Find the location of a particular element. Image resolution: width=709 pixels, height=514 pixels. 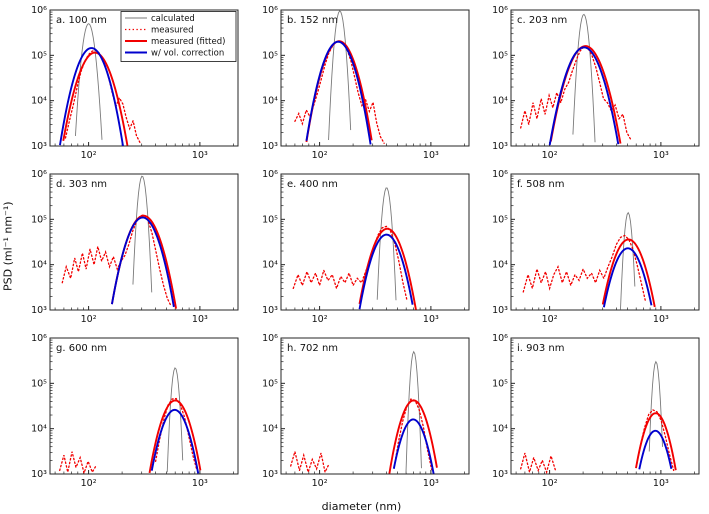

legend-label-vol_correction: w/ vol. correction is located at coordinates (187, 54).